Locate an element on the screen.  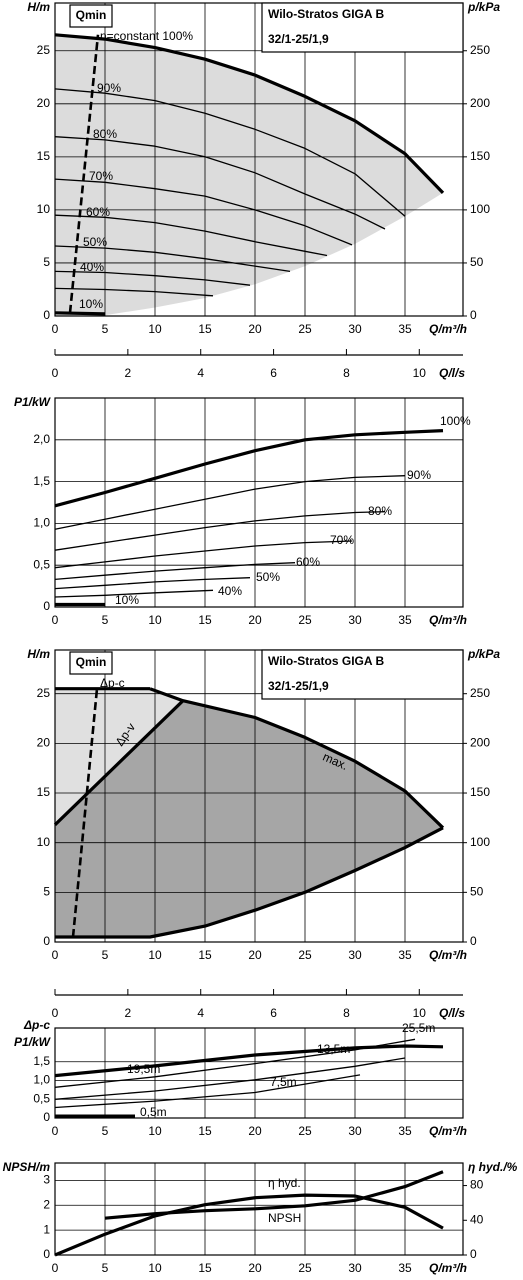
curve-label: 0,5m is located at coordinates (153, 1112).